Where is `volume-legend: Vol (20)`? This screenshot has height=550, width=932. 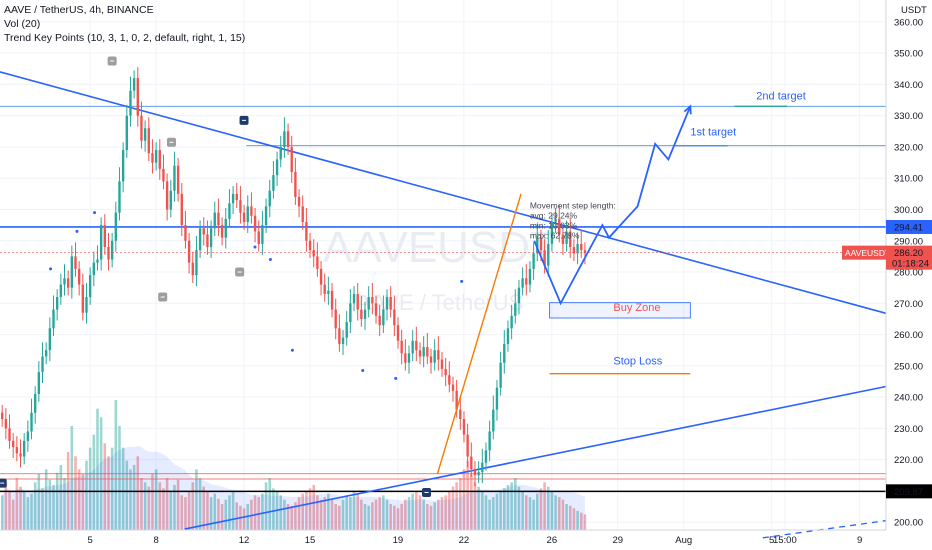 volume-legend: Vol (20) is located at coordinates (22, 24).